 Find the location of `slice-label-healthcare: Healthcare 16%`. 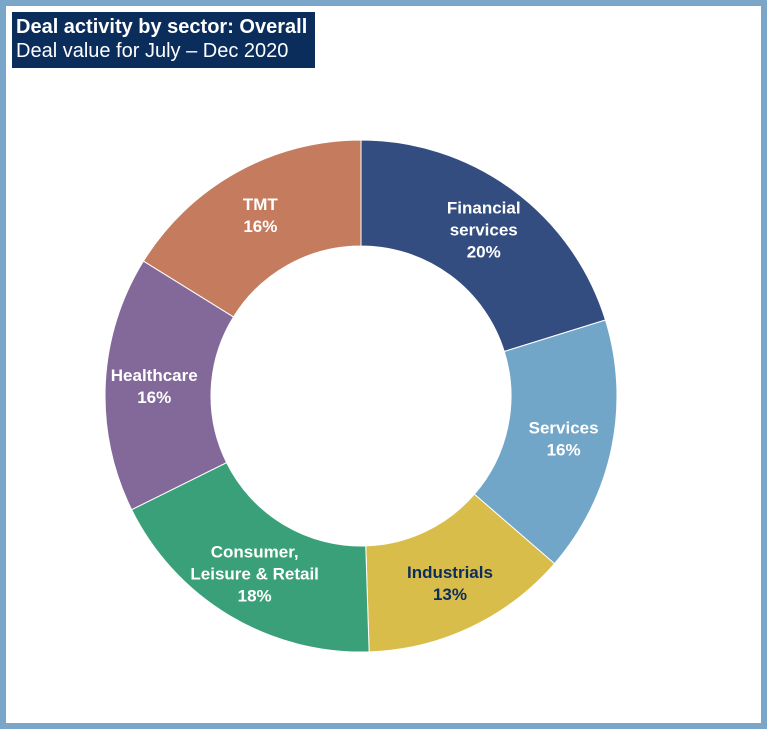

slice-label-healthcare: Healthcare 16% is located at coordinates (154, 386).